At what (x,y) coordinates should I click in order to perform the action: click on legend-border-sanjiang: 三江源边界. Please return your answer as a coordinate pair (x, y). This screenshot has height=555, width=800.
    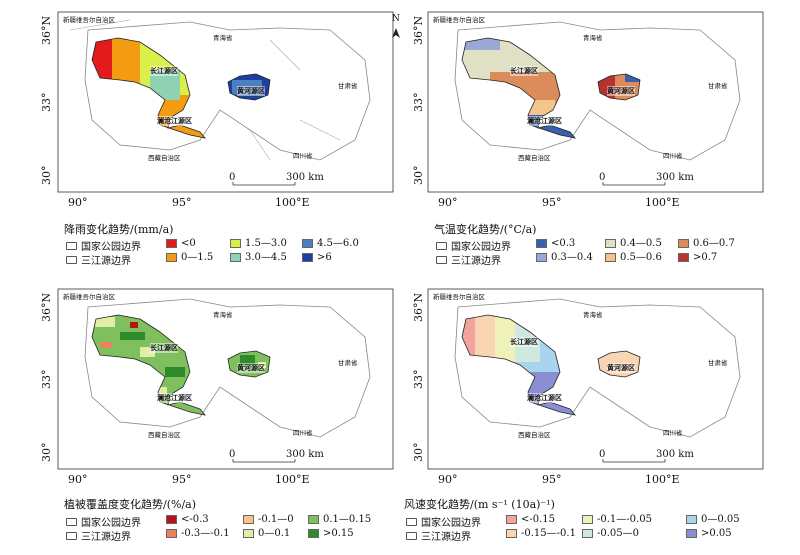
    Looking at the image, I should click on (438, 535).